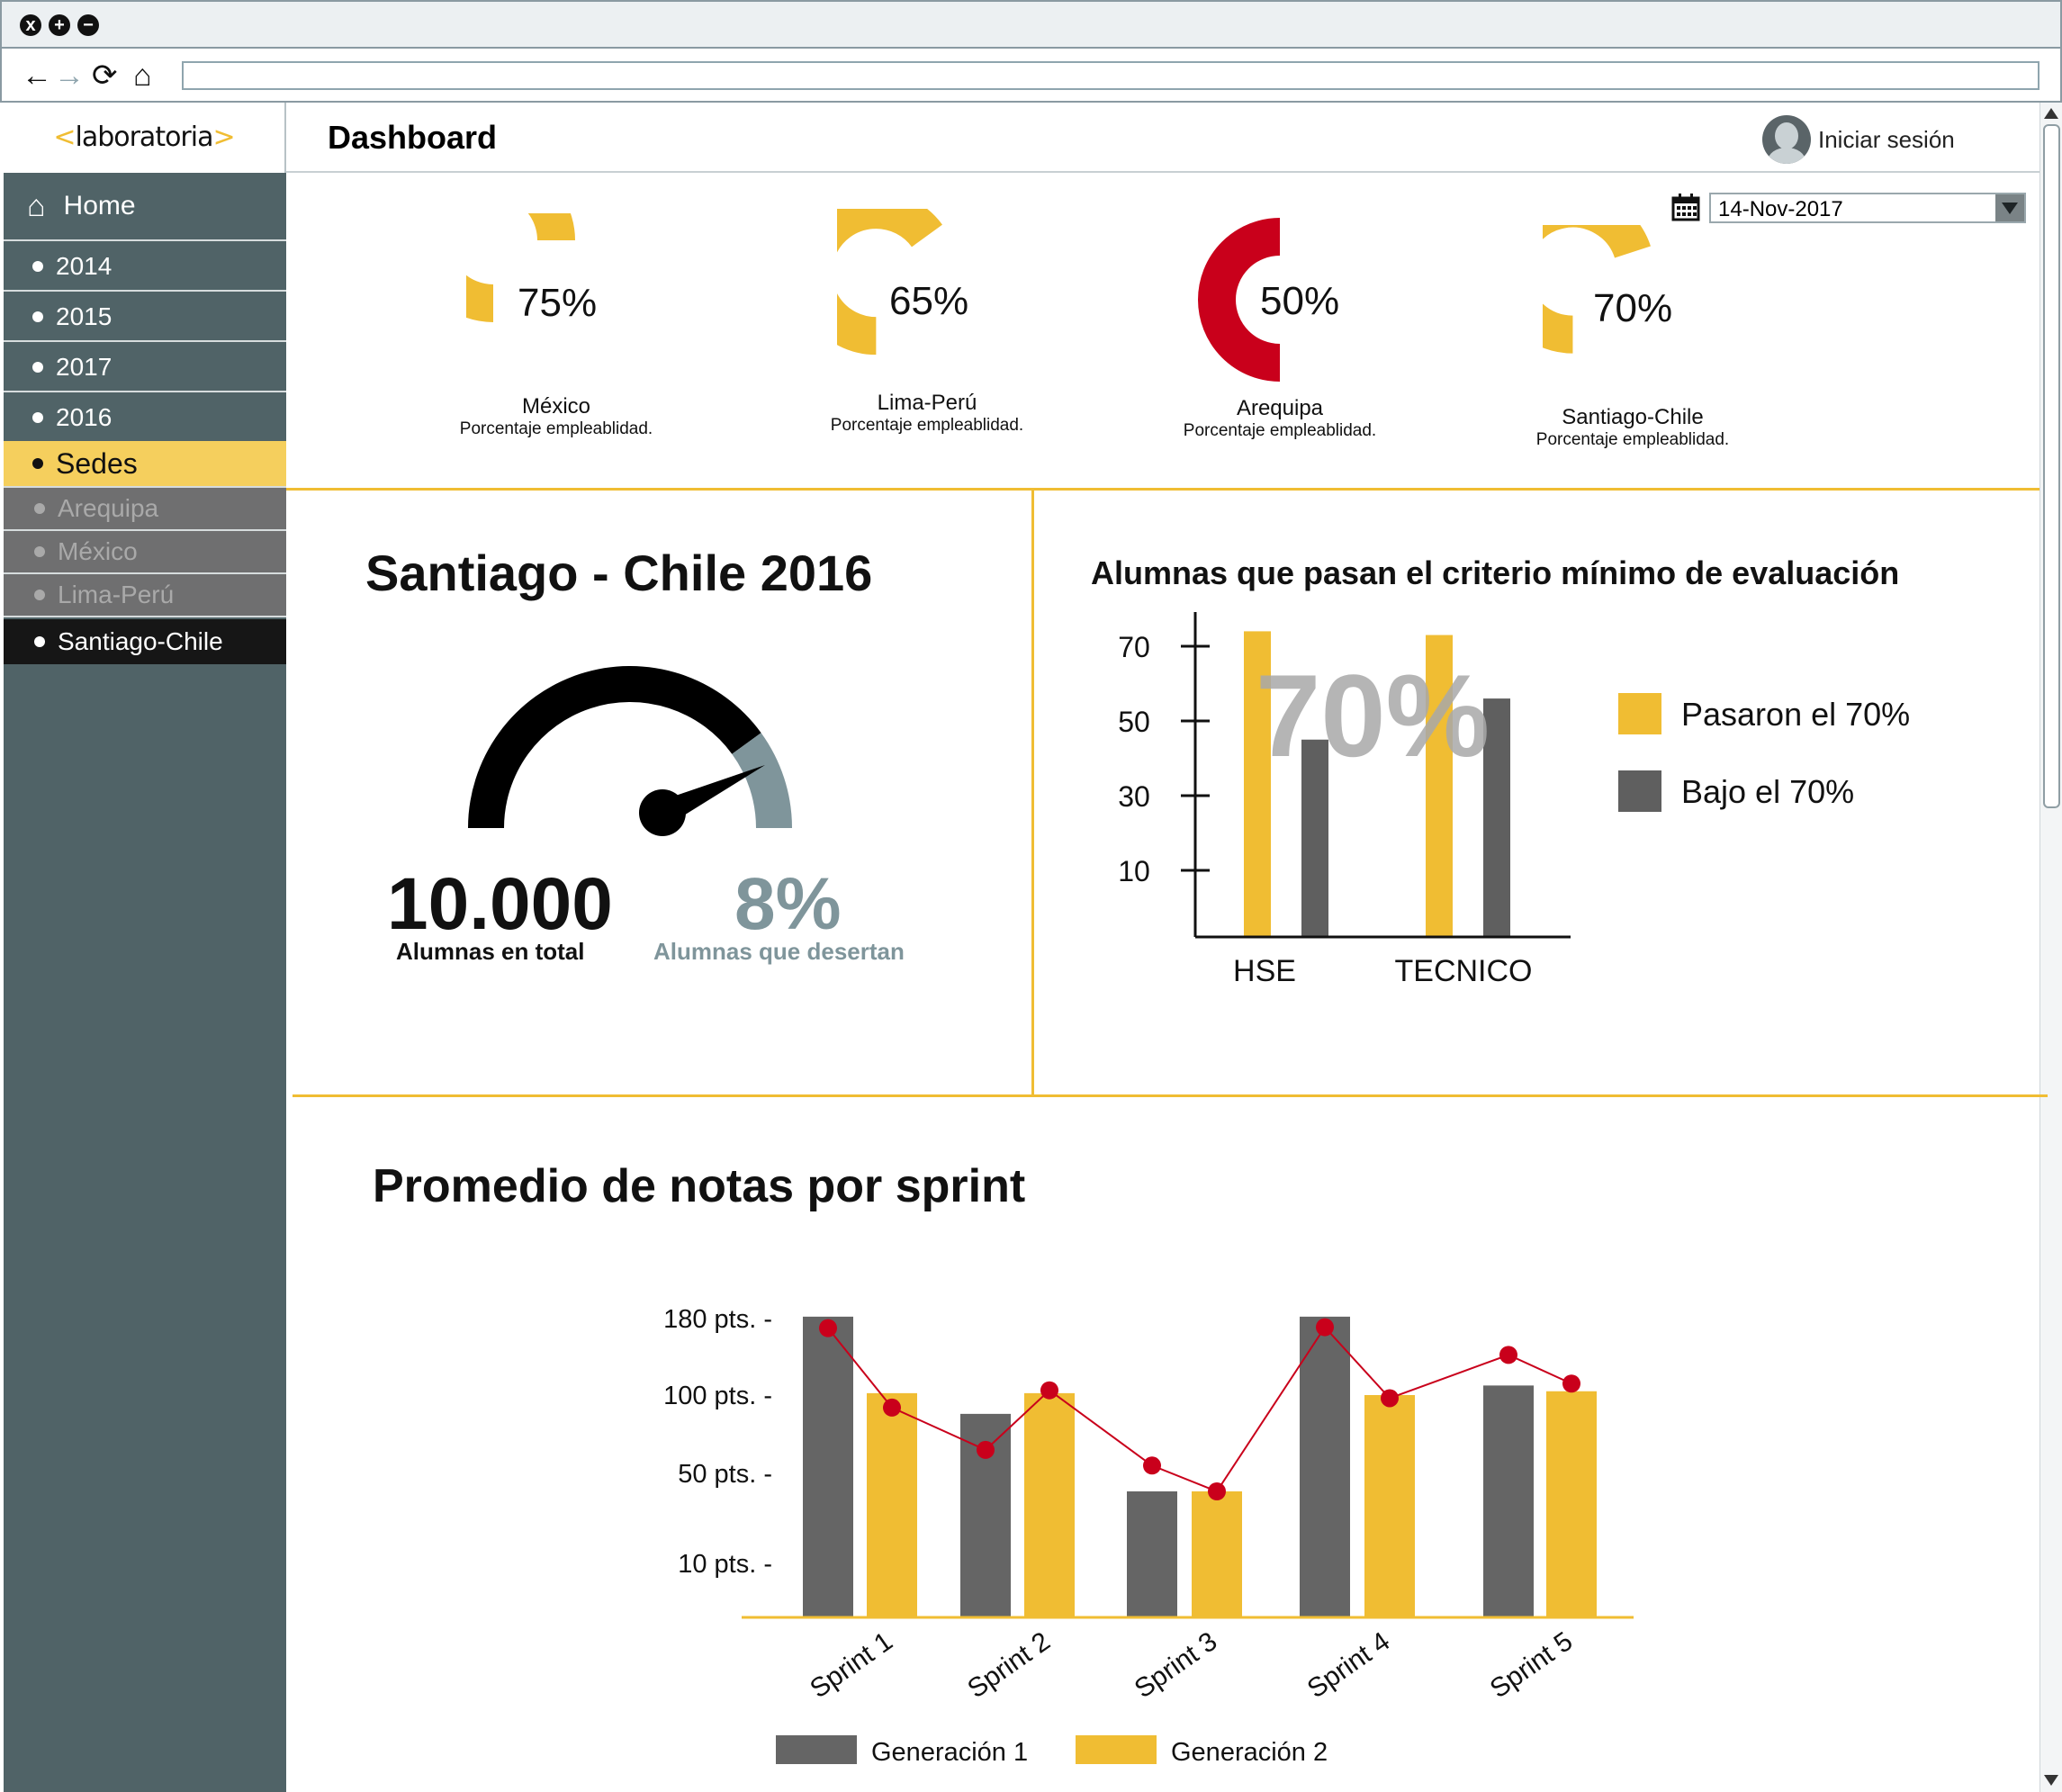  What do you see at coordinates (1164, 138) in the screenshot?
I see `app-header: Dashboard Iniciar sesión` at bounding box center [1164, 138].